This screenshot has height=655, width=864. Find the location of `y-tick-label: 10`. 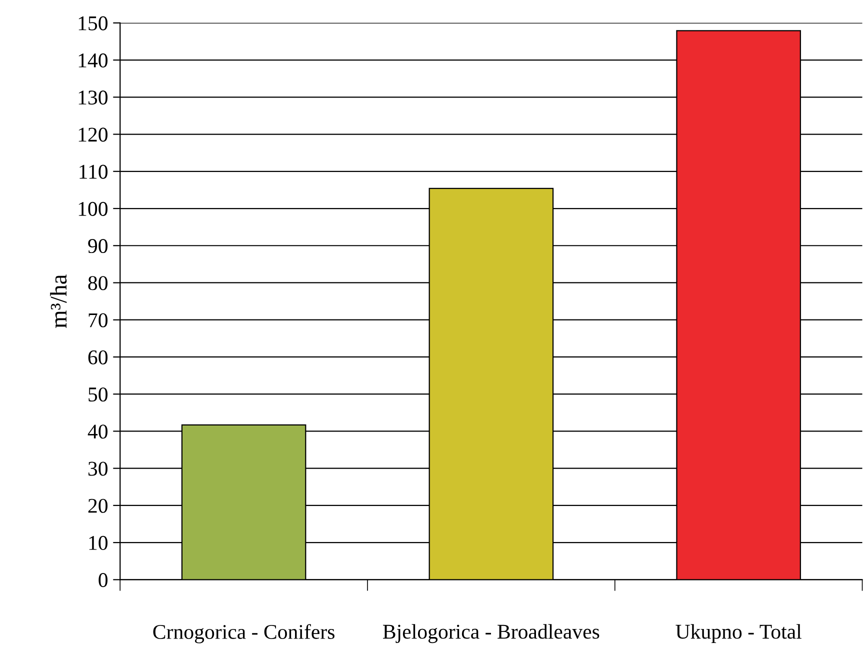

y-tick-label: 10 is located at coordinates (98, 543).